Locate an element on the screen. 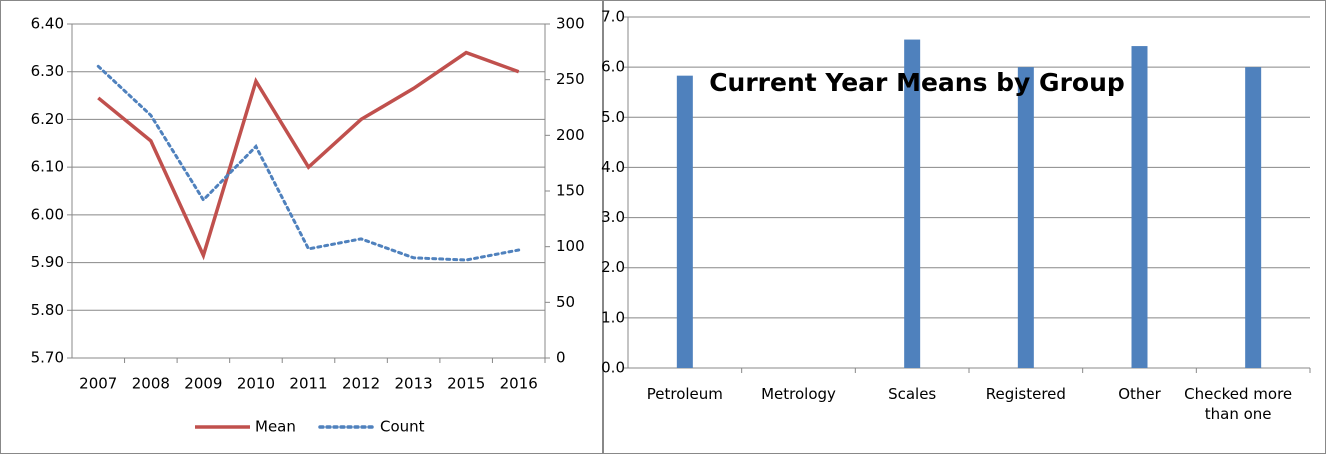 This screenshot has width=1326, height=454. y-tick-label: 6.10 is located at coordinates (47, 167).